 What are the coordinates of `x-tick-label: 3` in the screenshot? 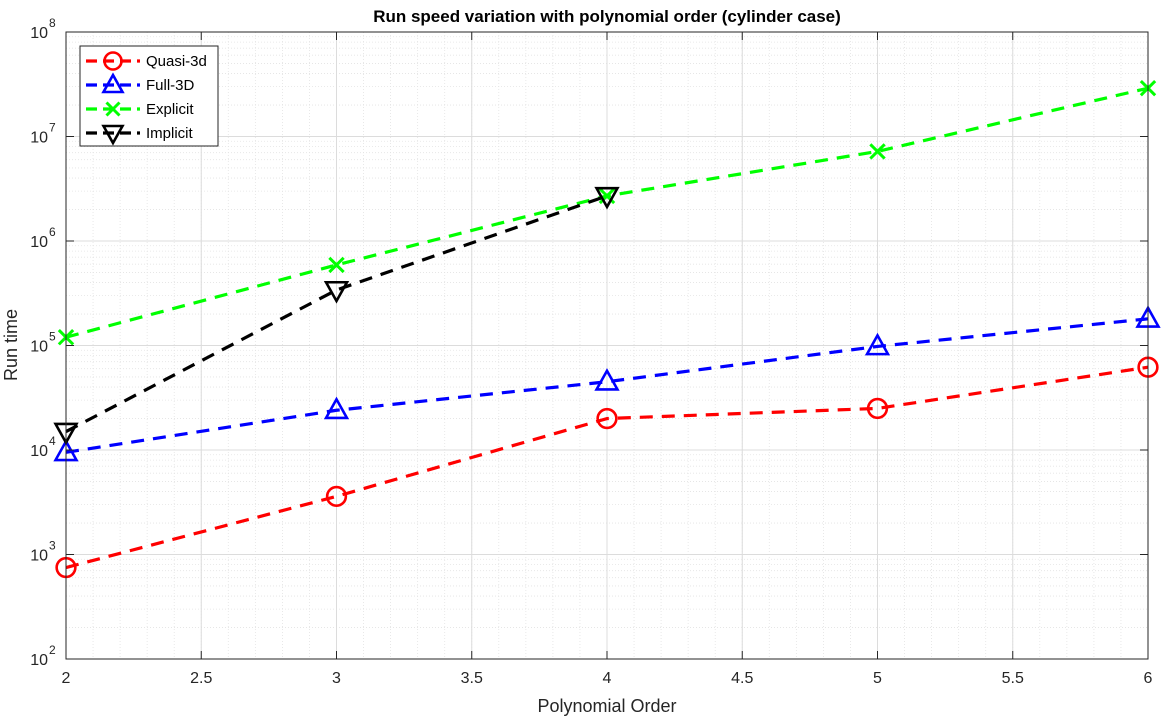 It's located at (336, 678).